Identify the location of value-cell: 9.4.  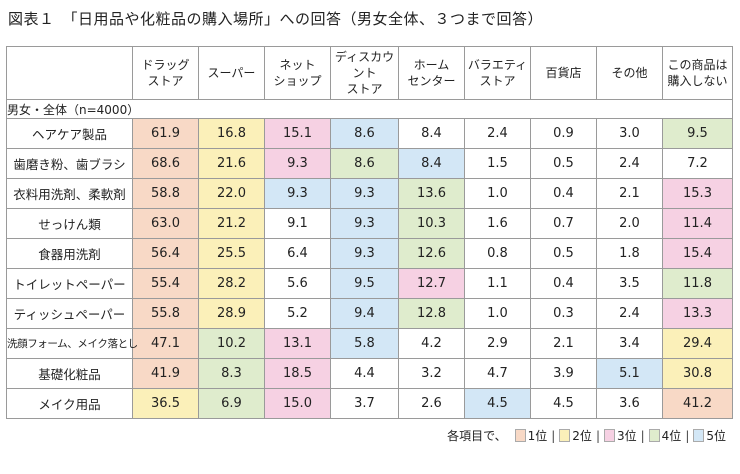
(364, 313).